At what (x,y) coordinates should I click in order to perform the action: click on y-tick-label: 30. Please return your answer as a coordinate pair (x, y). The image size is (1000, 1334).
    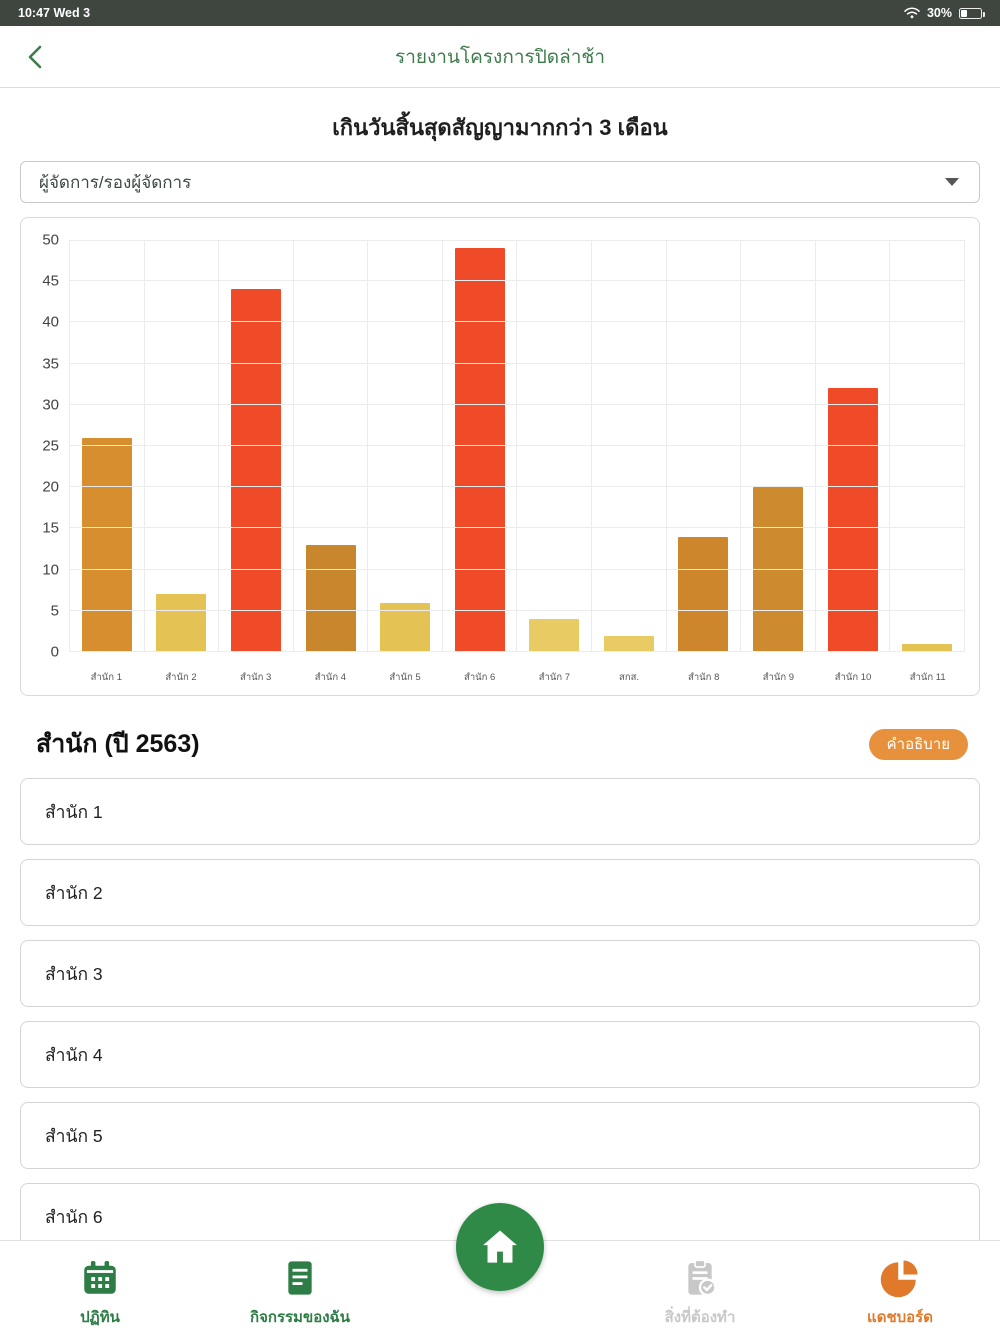
    Looking at the image, I should click on (50, 405).